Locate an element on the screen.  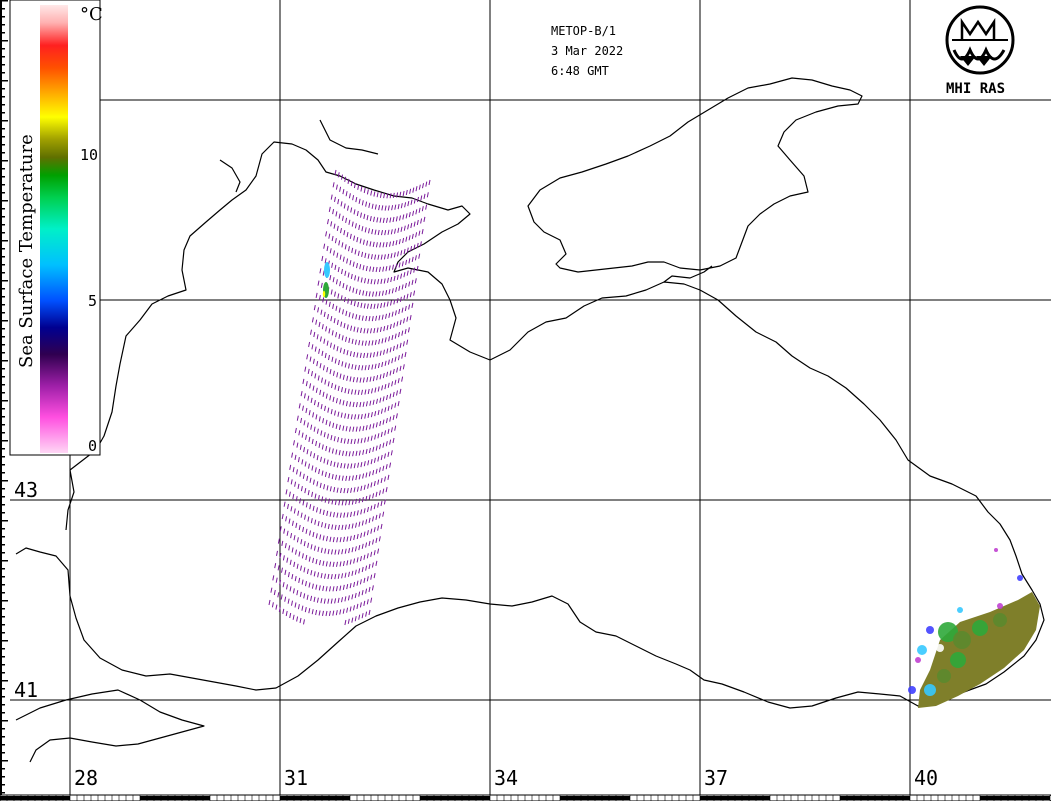
crimea-west-coast is located at coordinates (70, 500).